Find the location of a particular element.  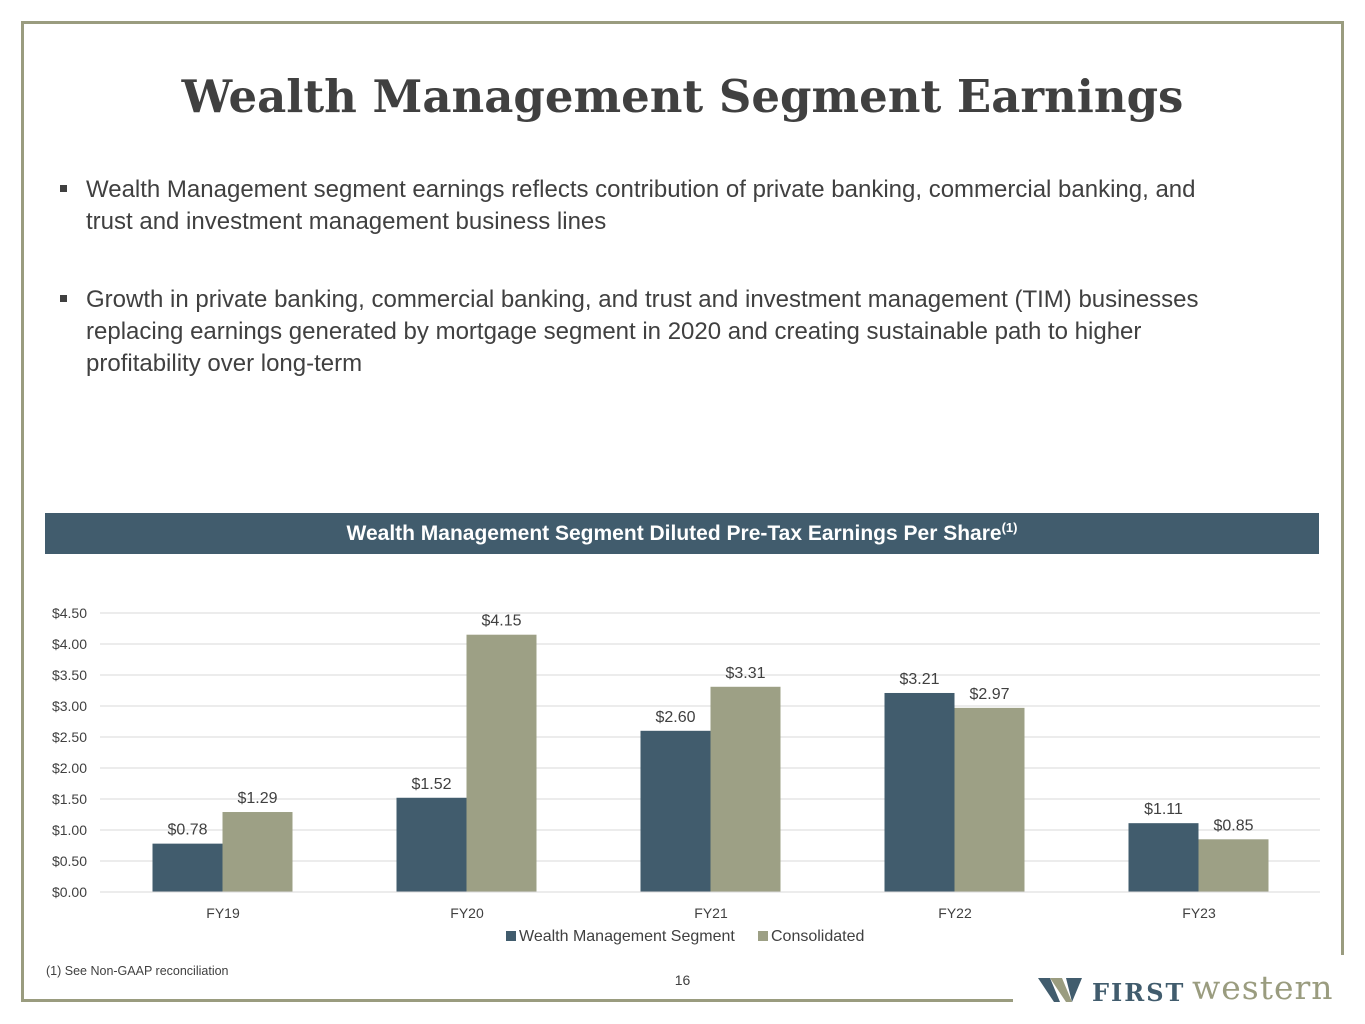

y-tick-label: $3.50 is located at coordinates (69, 675).